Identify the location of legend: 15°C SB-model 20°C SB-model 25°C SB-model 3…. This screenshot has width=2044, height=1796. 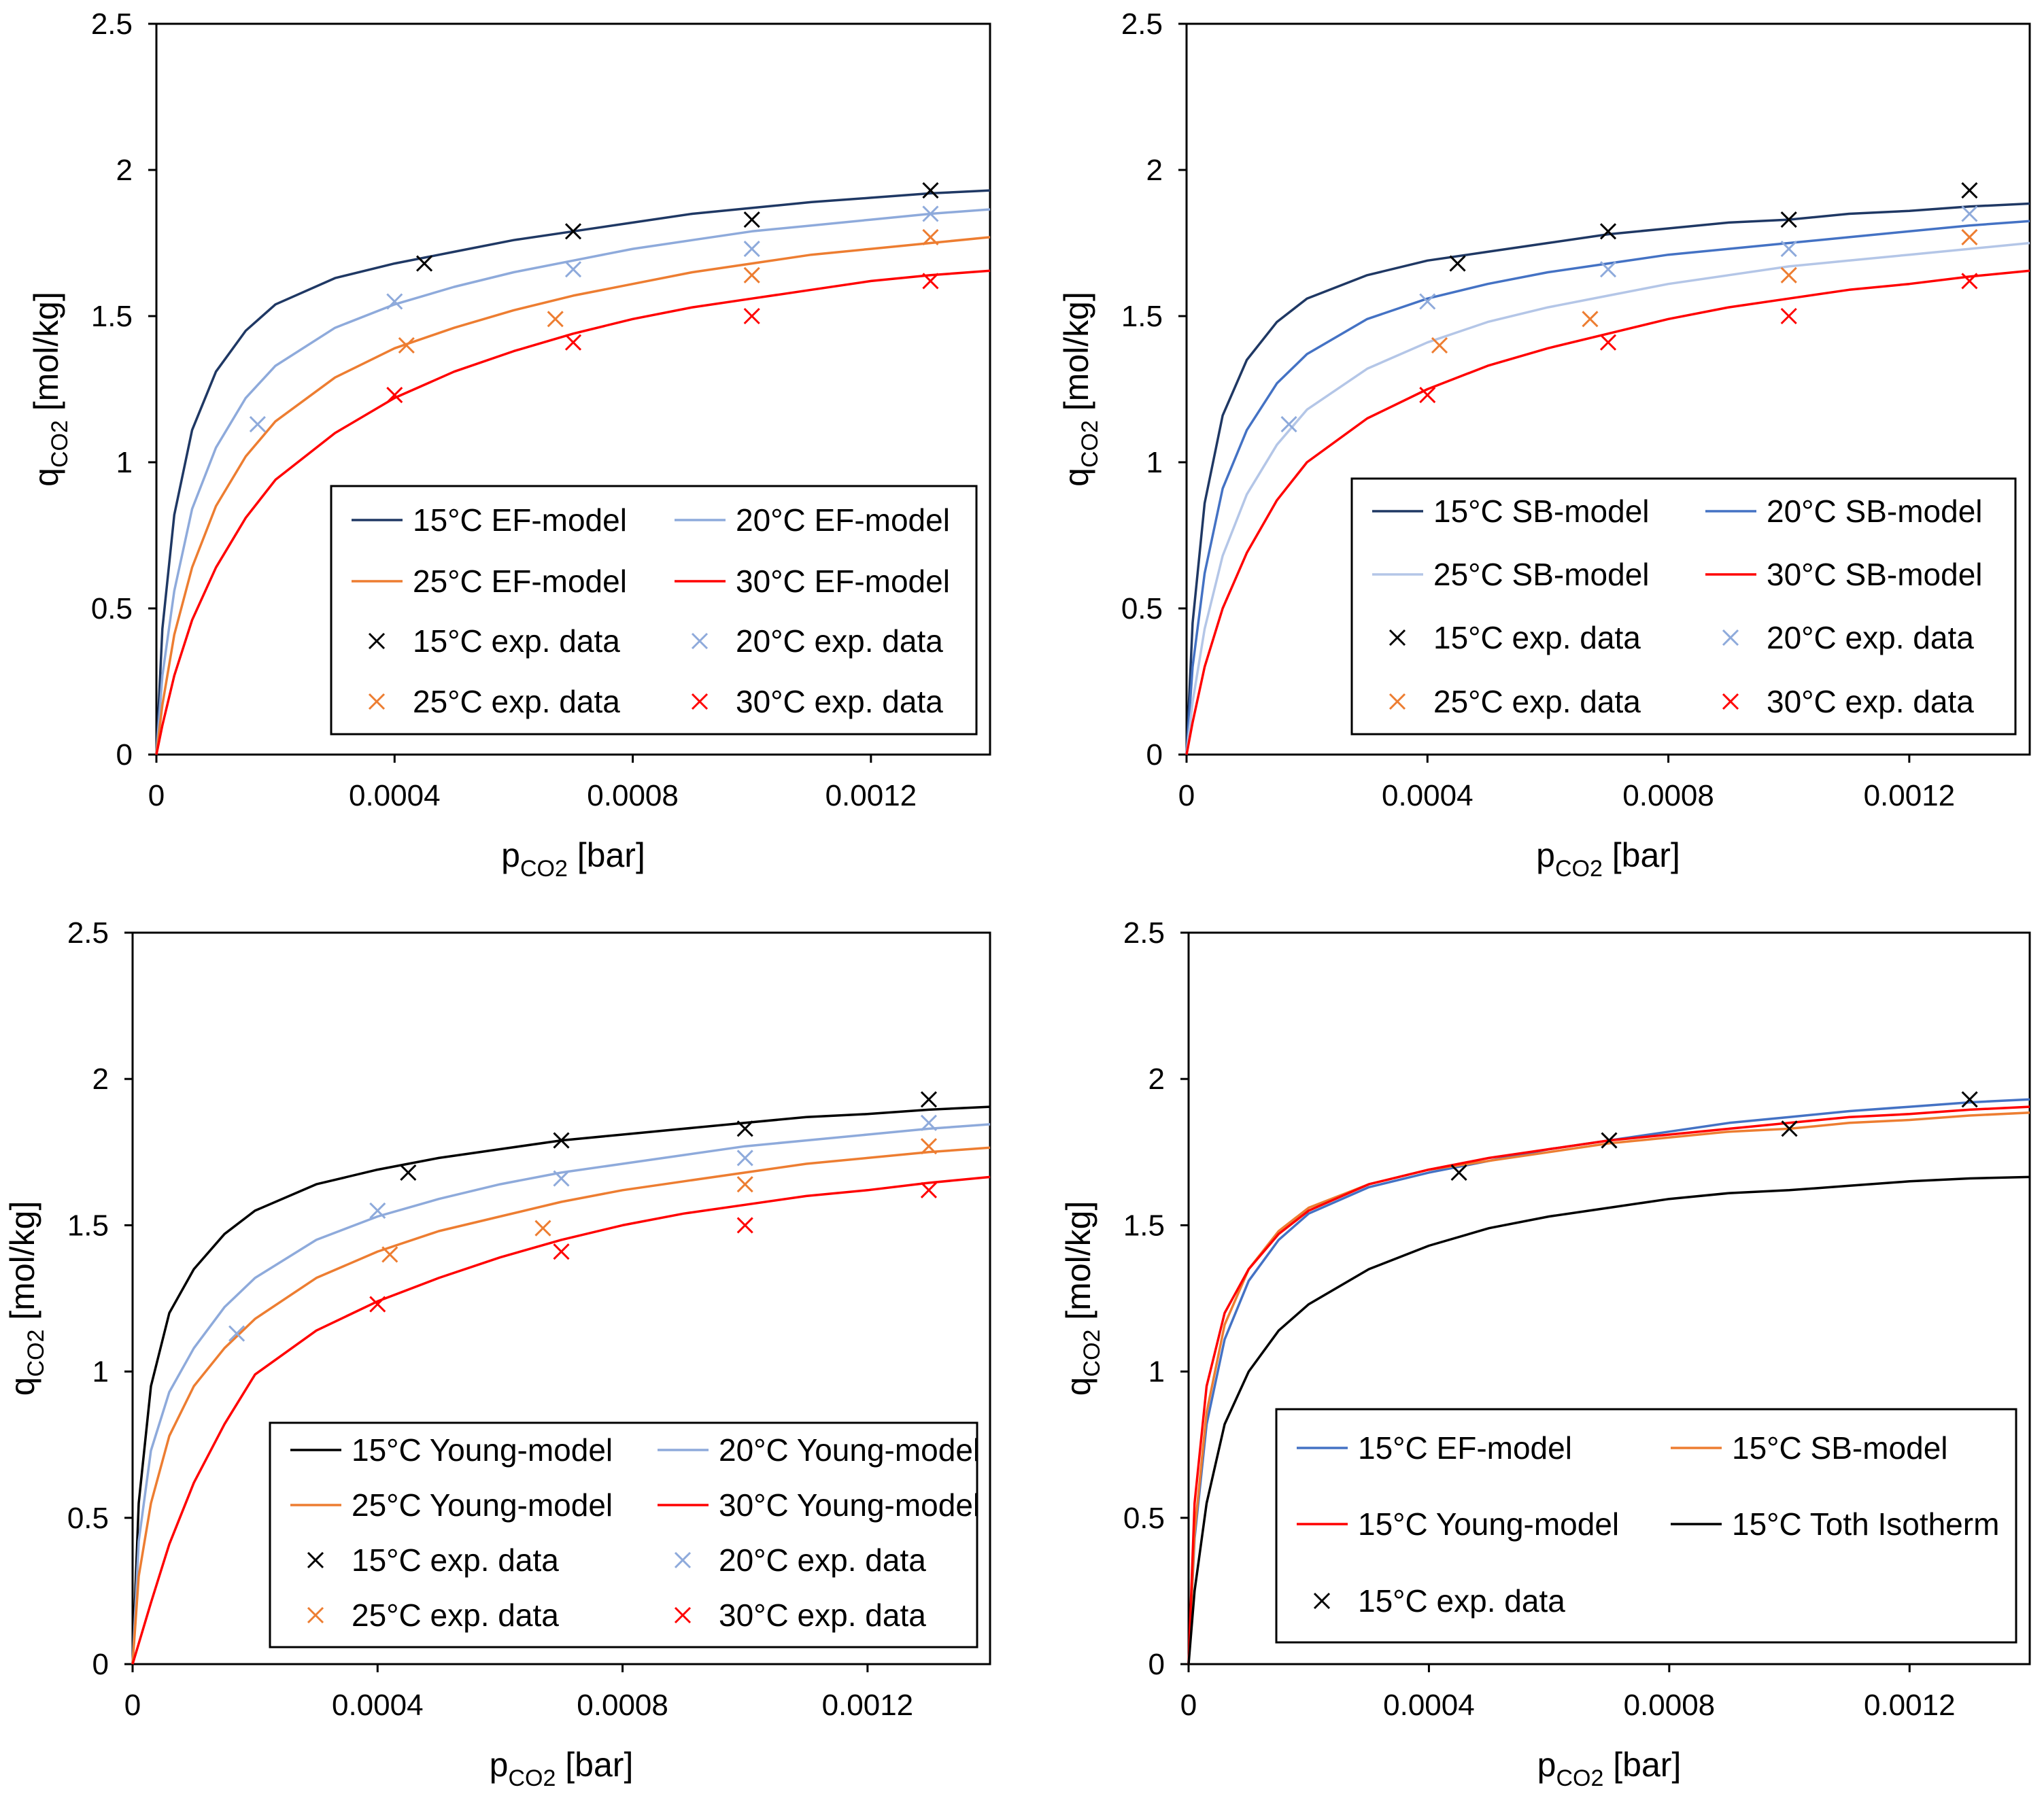
(1683, 607).